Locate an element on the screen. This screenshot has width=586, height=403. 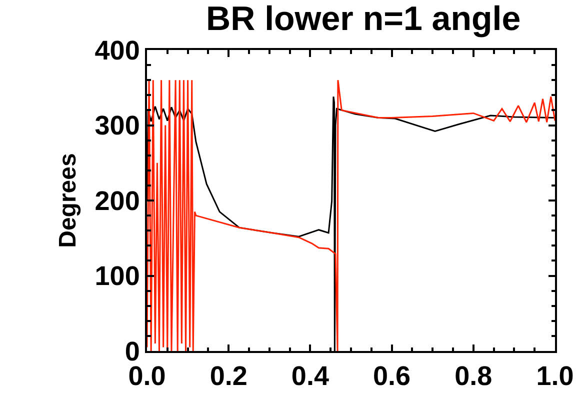
x-tick-label: 0.6 is located at coordinates (392, 376).